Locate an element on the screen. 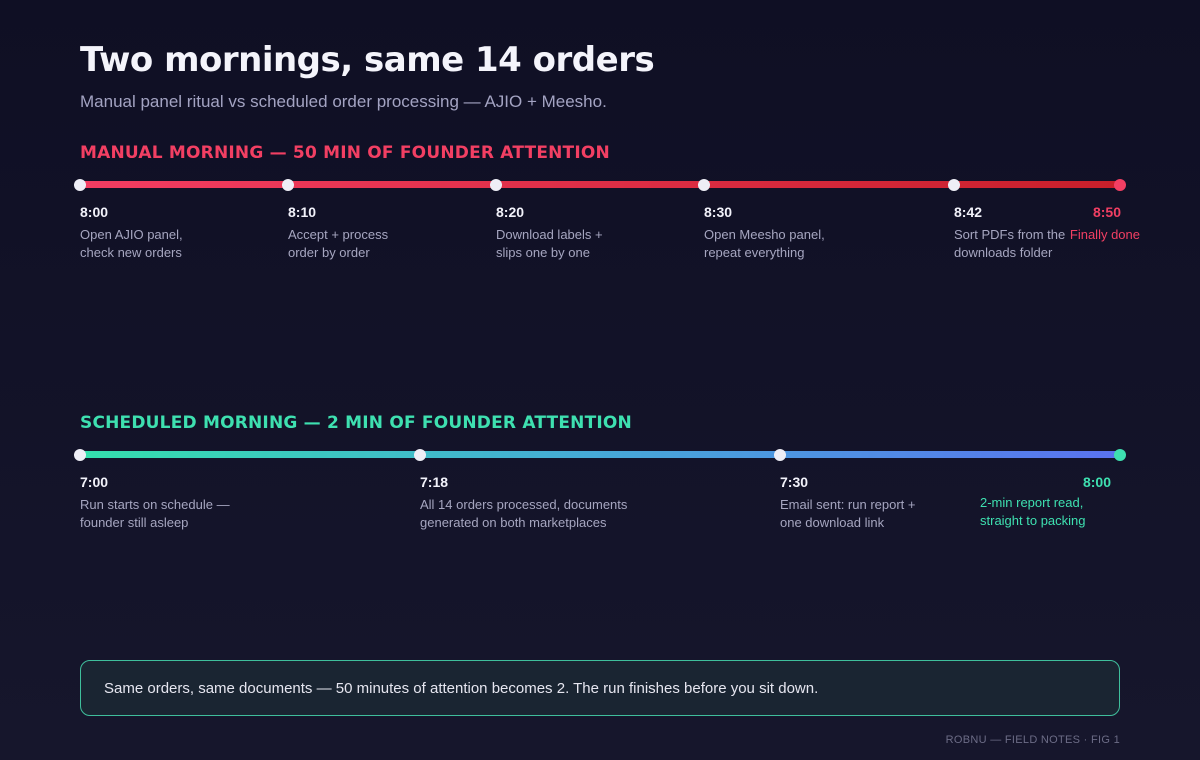 Image resolution: width=1200 pixels, height=760 pixels. scheduled-final-time: 8:00 is located at coordinates (1096, 482).